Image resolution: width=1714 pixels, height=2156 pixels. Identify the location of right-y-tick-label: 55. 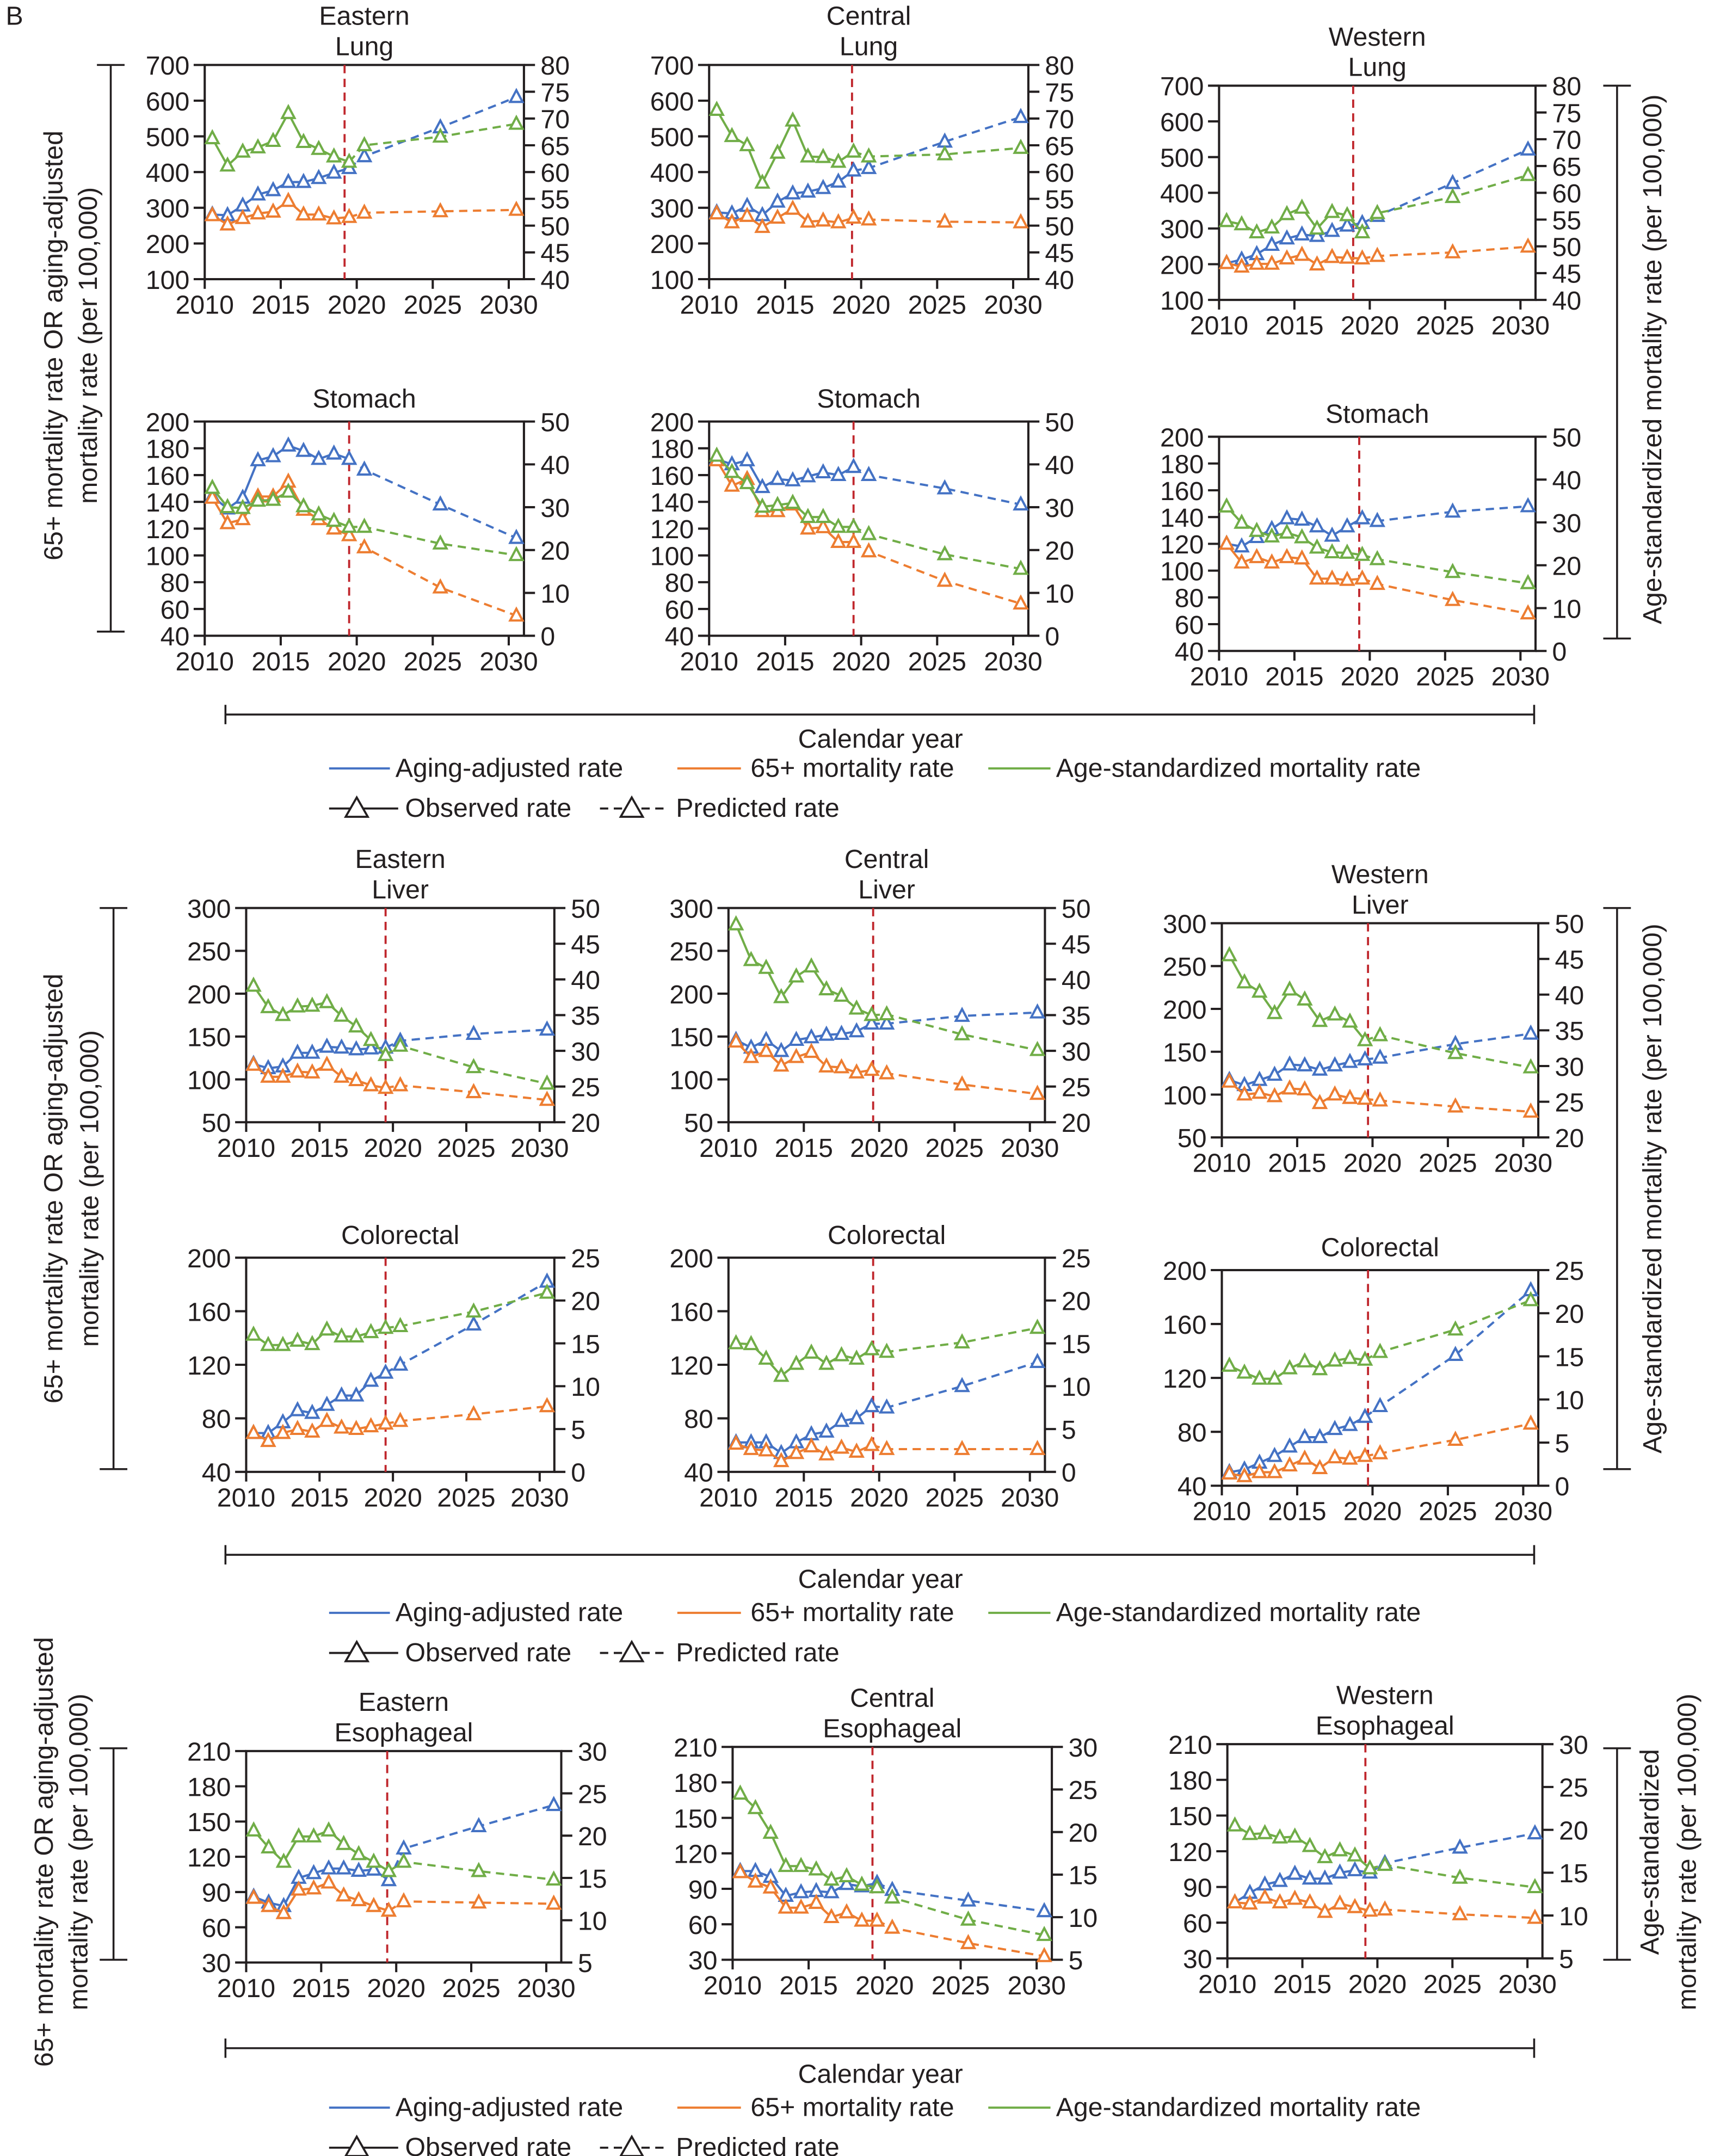
(1566, 220).